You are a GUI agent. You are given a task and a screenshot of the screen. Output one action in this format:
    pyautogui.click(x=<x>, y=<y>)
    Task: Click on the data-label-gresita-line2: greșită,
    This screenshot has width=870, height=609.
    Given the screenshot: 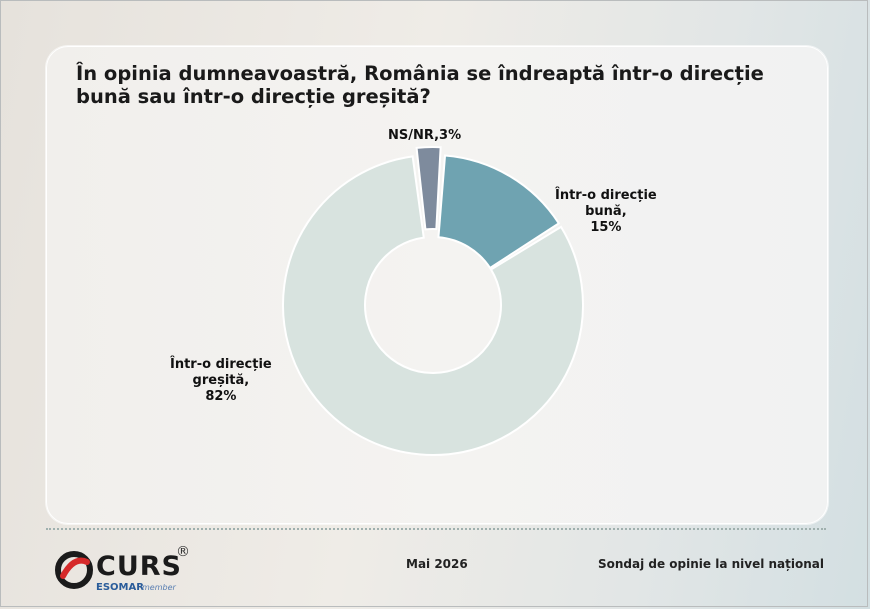 What is the action you would take?
    pyautogui.click(x=221, y=380)
    